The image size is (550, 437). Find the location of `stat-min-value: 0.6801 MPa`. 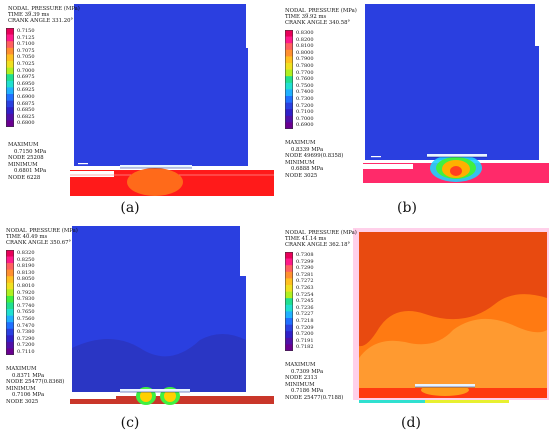

stat-min-value: 0.6801 MPa is located at coordinates (30, 171).